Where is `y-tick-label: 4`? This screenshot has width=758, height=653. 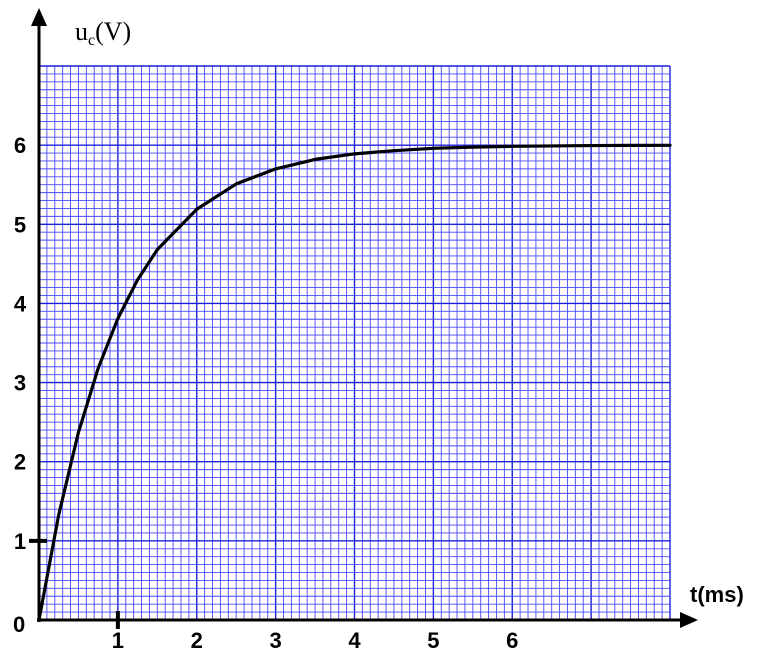 y-tick-label: 4 is located at coordinates (20, 303).